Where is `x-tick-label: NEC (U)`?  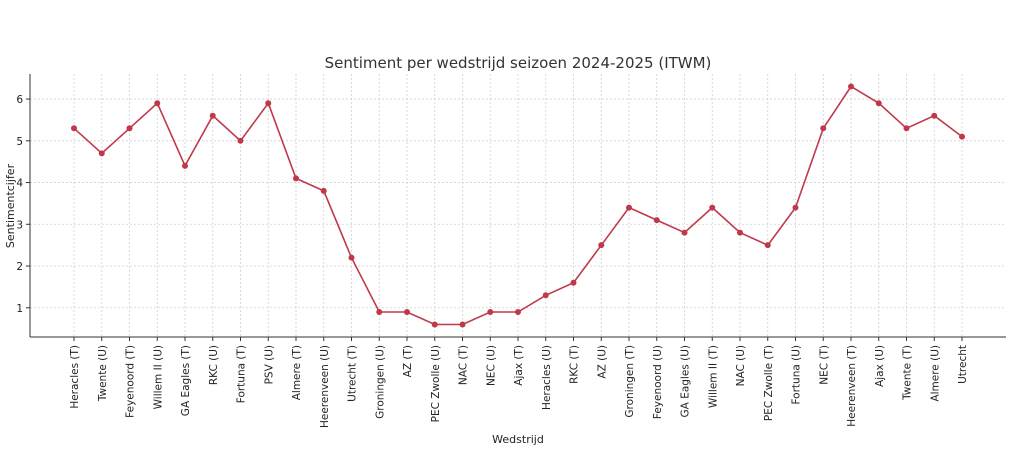 x-tick-label: NEC (U) is located at coordinates (491, 365).